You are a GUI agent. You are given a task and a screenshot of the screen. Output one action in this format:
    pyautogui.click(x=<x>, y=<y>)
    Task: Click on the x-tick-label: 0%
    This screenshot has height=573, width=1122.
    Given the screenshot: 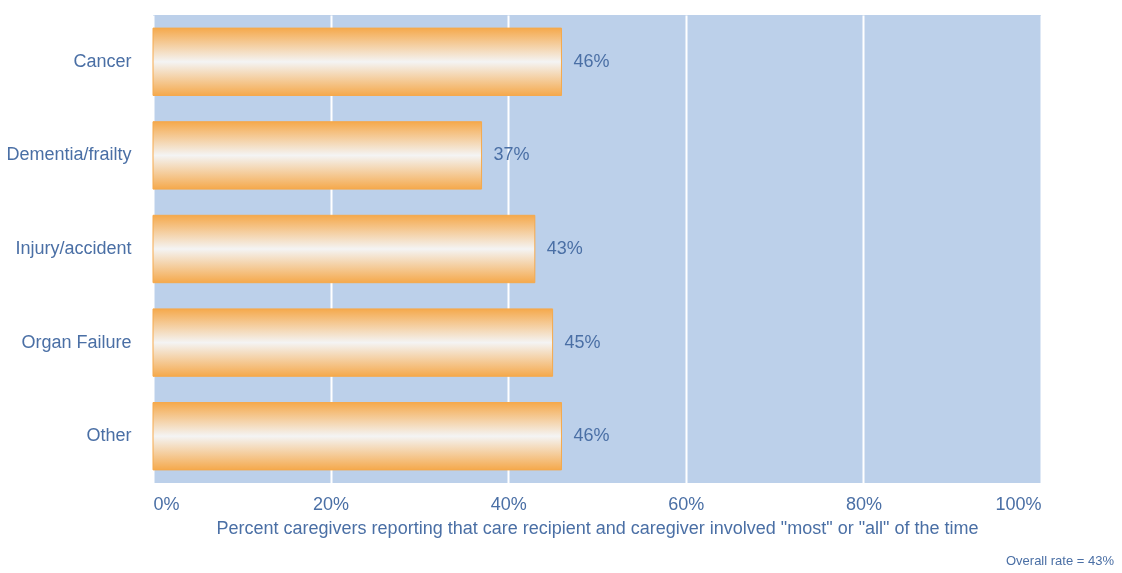 What is the action you would take?
    pyautogui.click(x=166, y=503)
    